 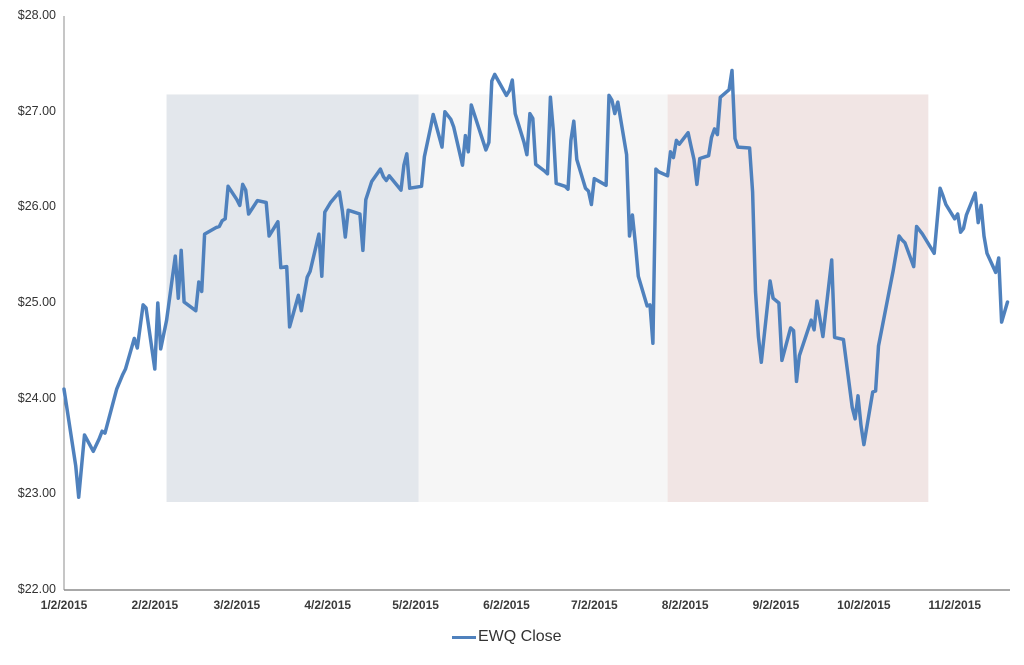 I want to click on x-tick-label: 2/2/2015, so click(x=155, y=605).